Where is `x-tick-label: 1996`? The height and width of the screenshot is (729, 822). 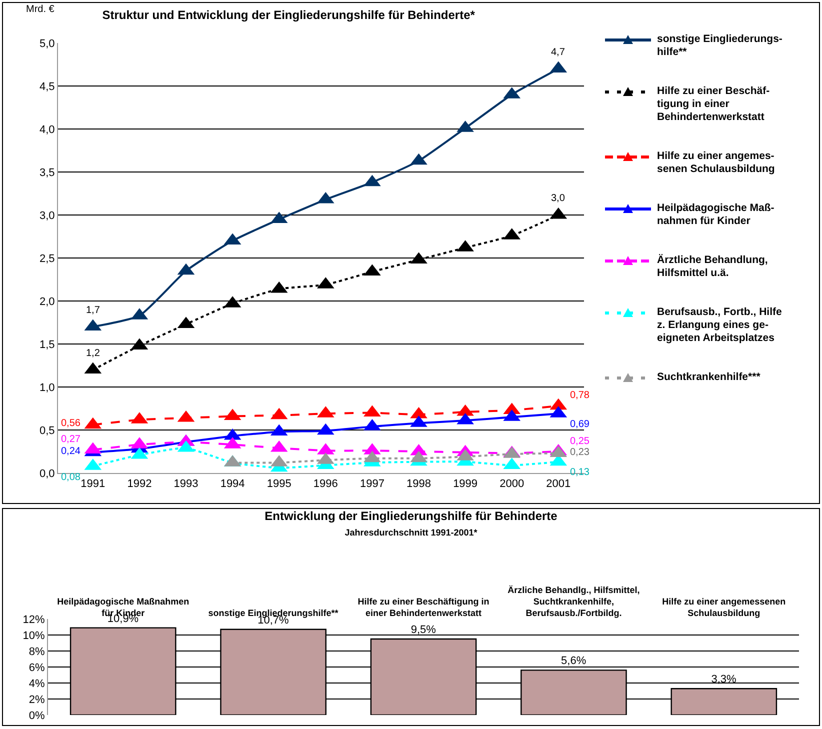
x-tick-label: 1996 is located at coordinates (325, 484).